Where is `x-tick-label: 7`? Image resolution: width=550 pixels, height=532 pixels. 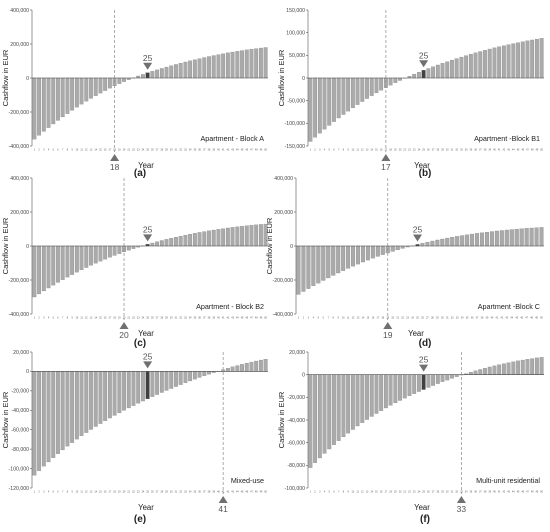 x-tick-label: 7 is located at coordinates (339, 150).